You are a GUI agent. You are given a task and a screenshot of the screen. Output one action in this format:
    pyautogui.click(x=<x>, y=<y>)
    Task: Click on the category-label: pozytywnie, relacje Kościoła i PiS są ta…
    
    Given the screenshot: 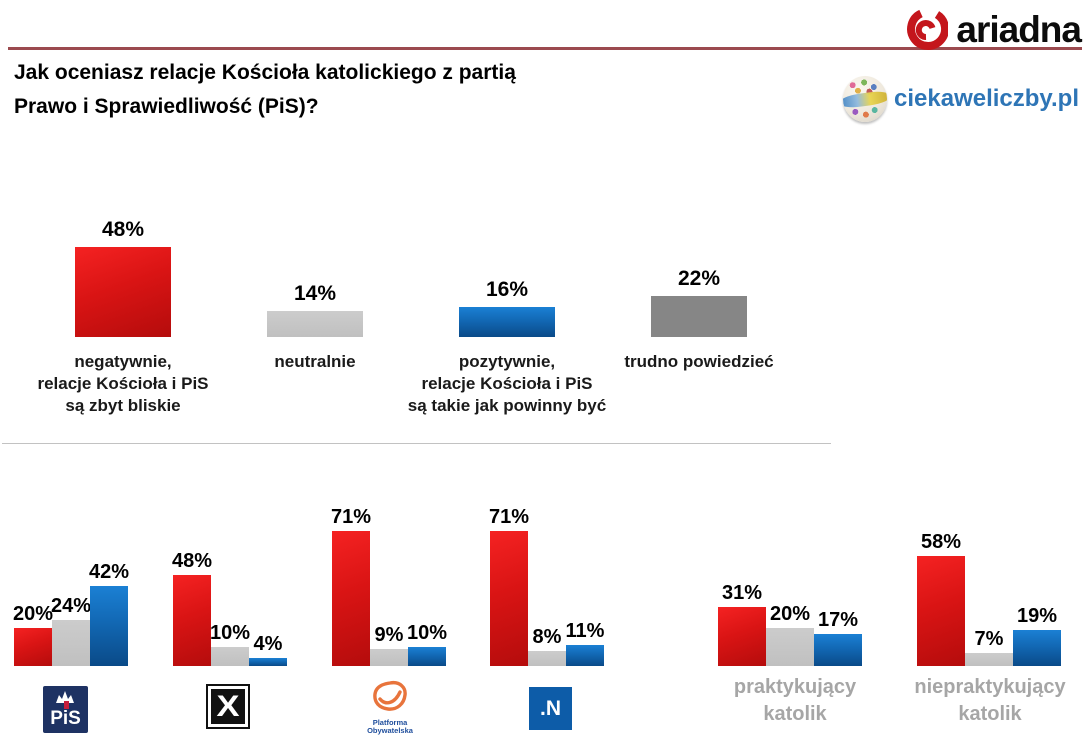 What is the action you would take?
    pyautogui.click(x=507, y=383)
    